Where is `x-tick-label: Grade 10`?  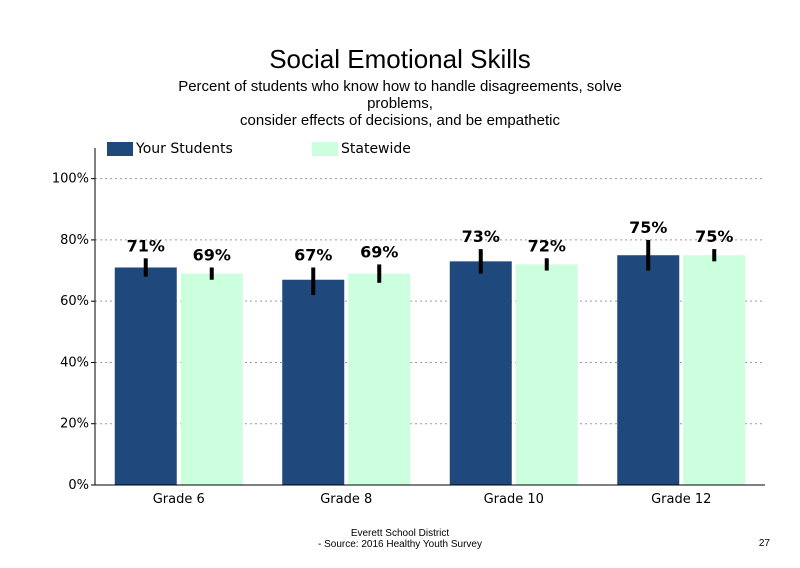
x-tick-label: Grade 10 is located at coordinates (514, 499).